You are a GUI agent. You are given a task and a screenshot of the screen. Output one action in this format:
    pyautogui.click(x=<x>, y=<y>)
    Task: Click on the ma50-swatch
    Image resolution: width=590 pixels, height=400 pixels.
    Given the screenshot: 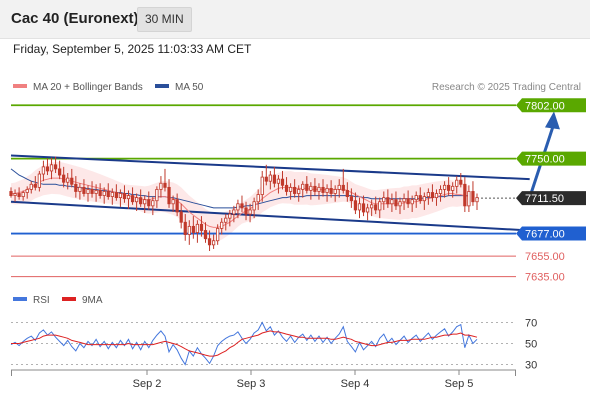 What is the action you would take?
    pyautogui.click(x=162, y=86)
    